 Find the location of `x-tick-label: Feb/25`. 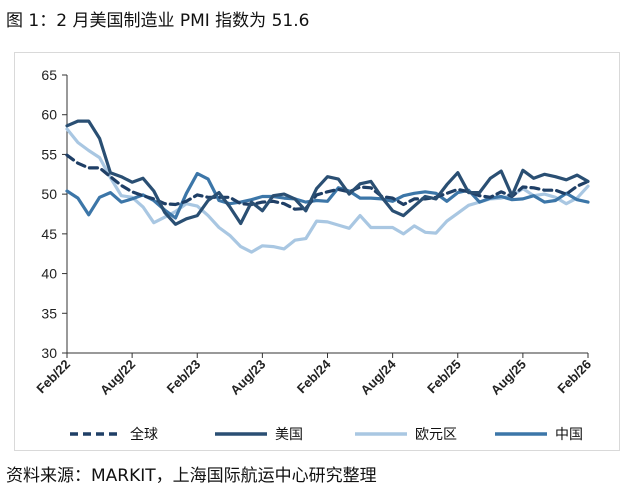

x-tick-label: Feb/25 is located at coordinates (444, 377).